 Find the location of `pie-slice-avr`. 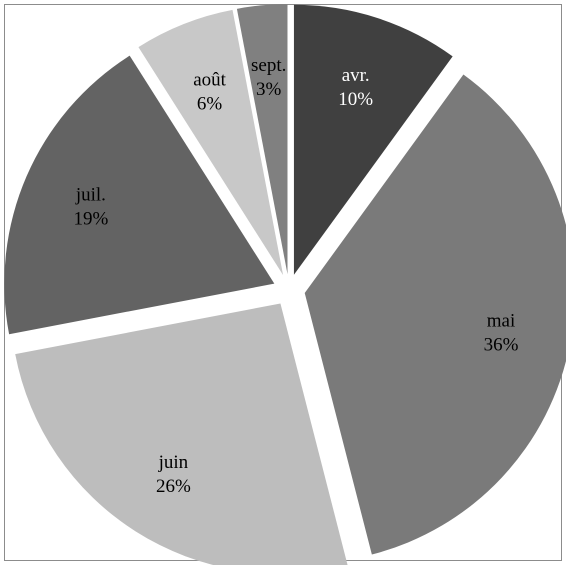

pie-slice-avr is located at coordinates (373, 139).